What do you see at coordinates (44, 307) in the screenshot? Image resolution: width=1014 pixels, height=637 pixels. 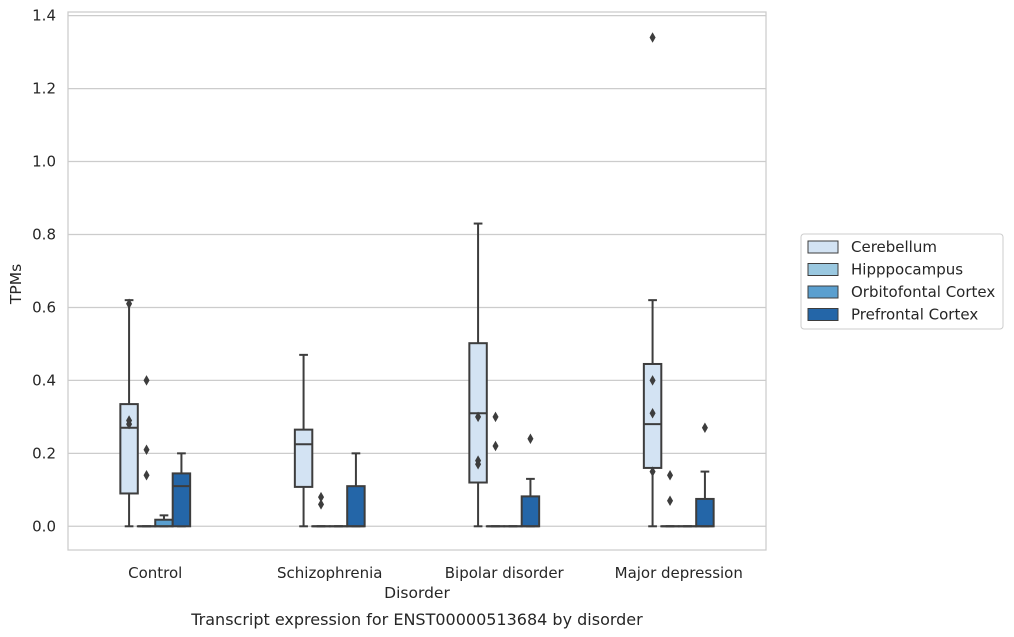 I see `y-tick-label: 0.6` at bounding box center [44, 307].